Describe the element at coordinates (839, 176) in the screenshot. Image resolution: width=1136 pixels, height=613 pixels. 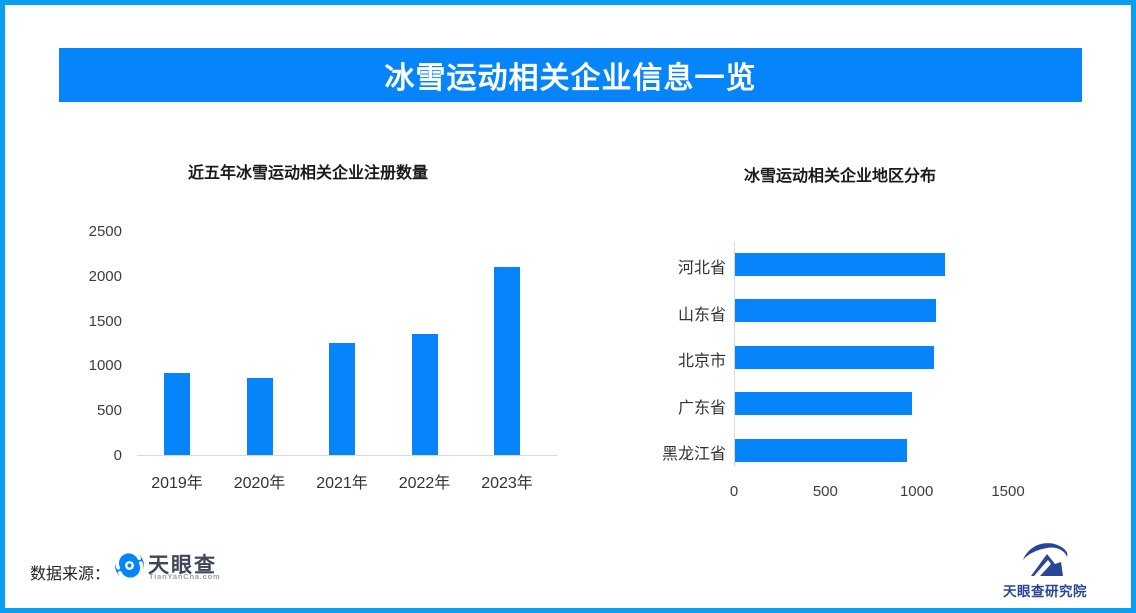
I see `region-chart-title: 冰雪运动相关企业地区分布` at that location.